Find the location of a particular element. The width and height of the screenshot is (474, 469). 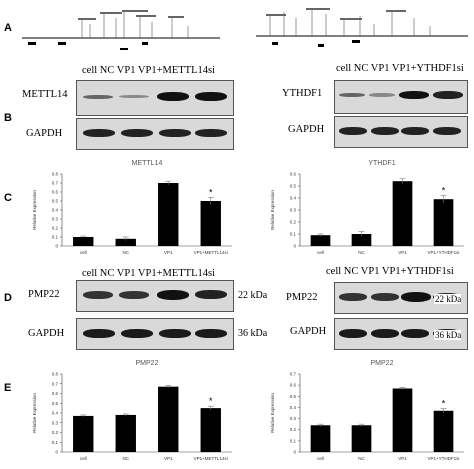

lane-header-right-b: cell NC VP1 VP1+YTHDF1si is located at coordinates (400, 68).